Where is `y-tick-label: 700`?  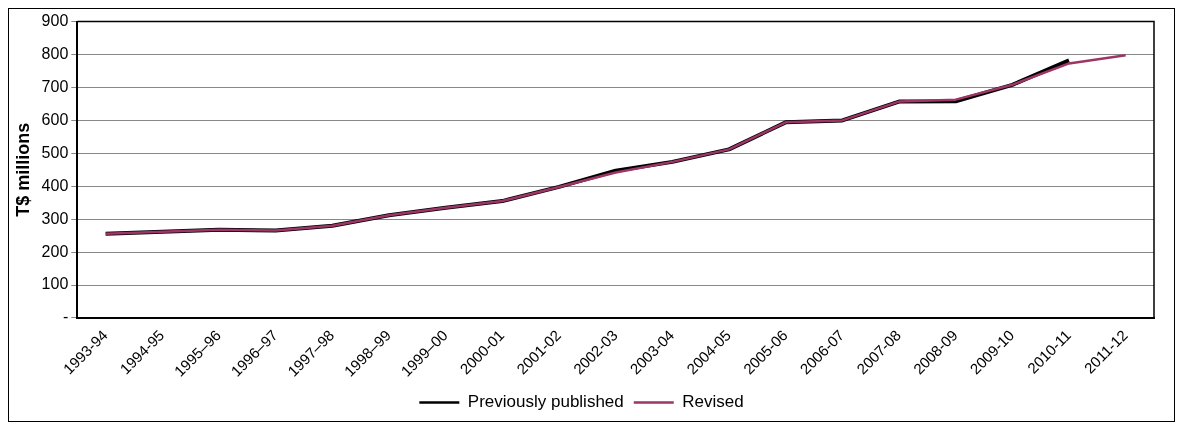
y-tick-label: 700 is located at coordinates (55, 86).